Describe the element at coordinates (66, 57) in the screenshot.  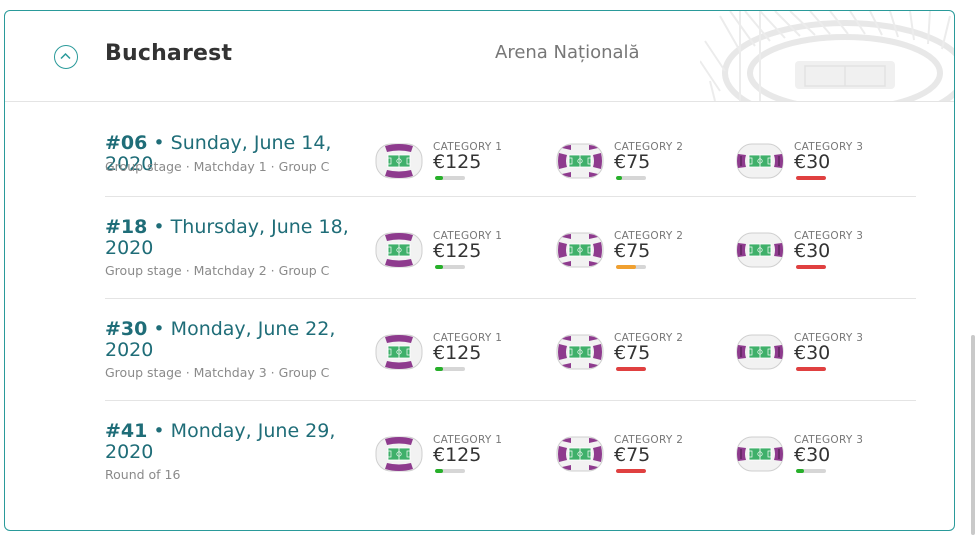
I see `chevron-up-circle-icon` at that location.